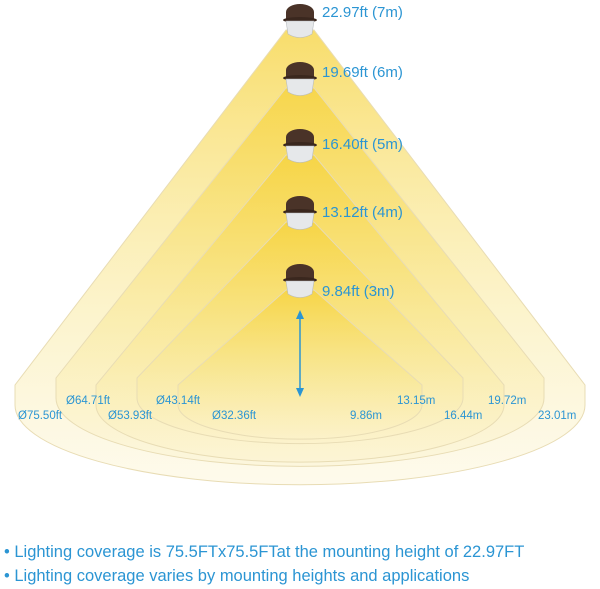 The width and height of the screenshot is (600, 589). What do you see at coordinates (88, 401) in the screenshot?
I see `diameter-ft-6m: Ø64.71ft` at bounding box center [88, 401].